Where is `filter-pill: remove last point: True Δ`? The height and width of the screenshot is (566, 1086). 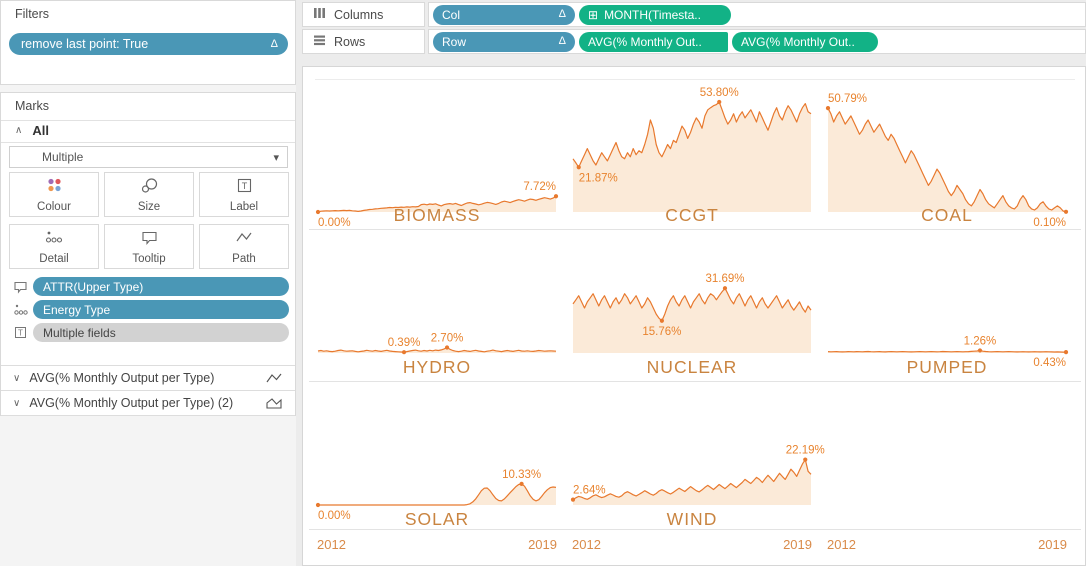
filter-pill: remove last point: True Δ is located at coordinates (148, 44).